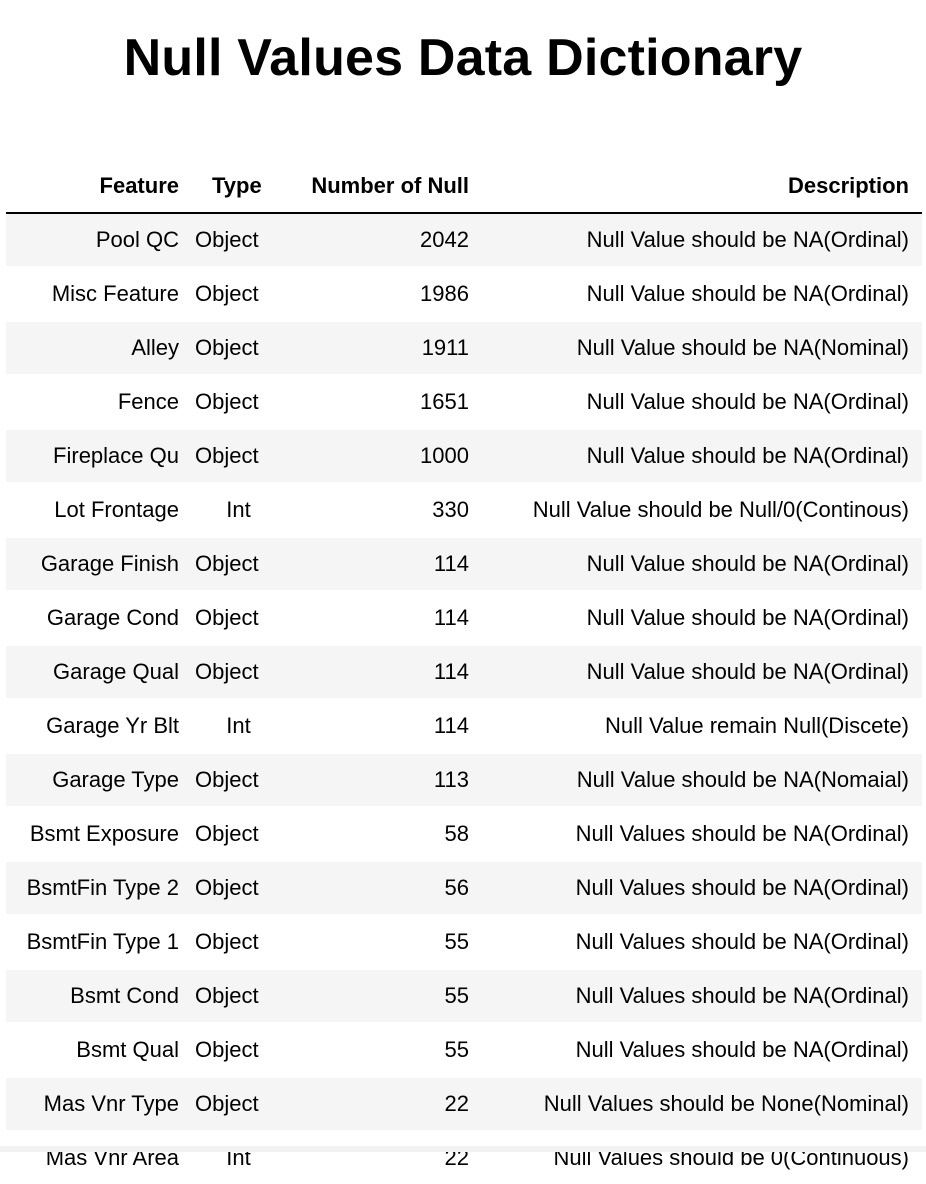 This screenshot has width=926, height=1184. What do you see at coordinates (99, 293) in the screenshot?
I see `cell-feature: Misc Feature` at bounding box center [99, 293].